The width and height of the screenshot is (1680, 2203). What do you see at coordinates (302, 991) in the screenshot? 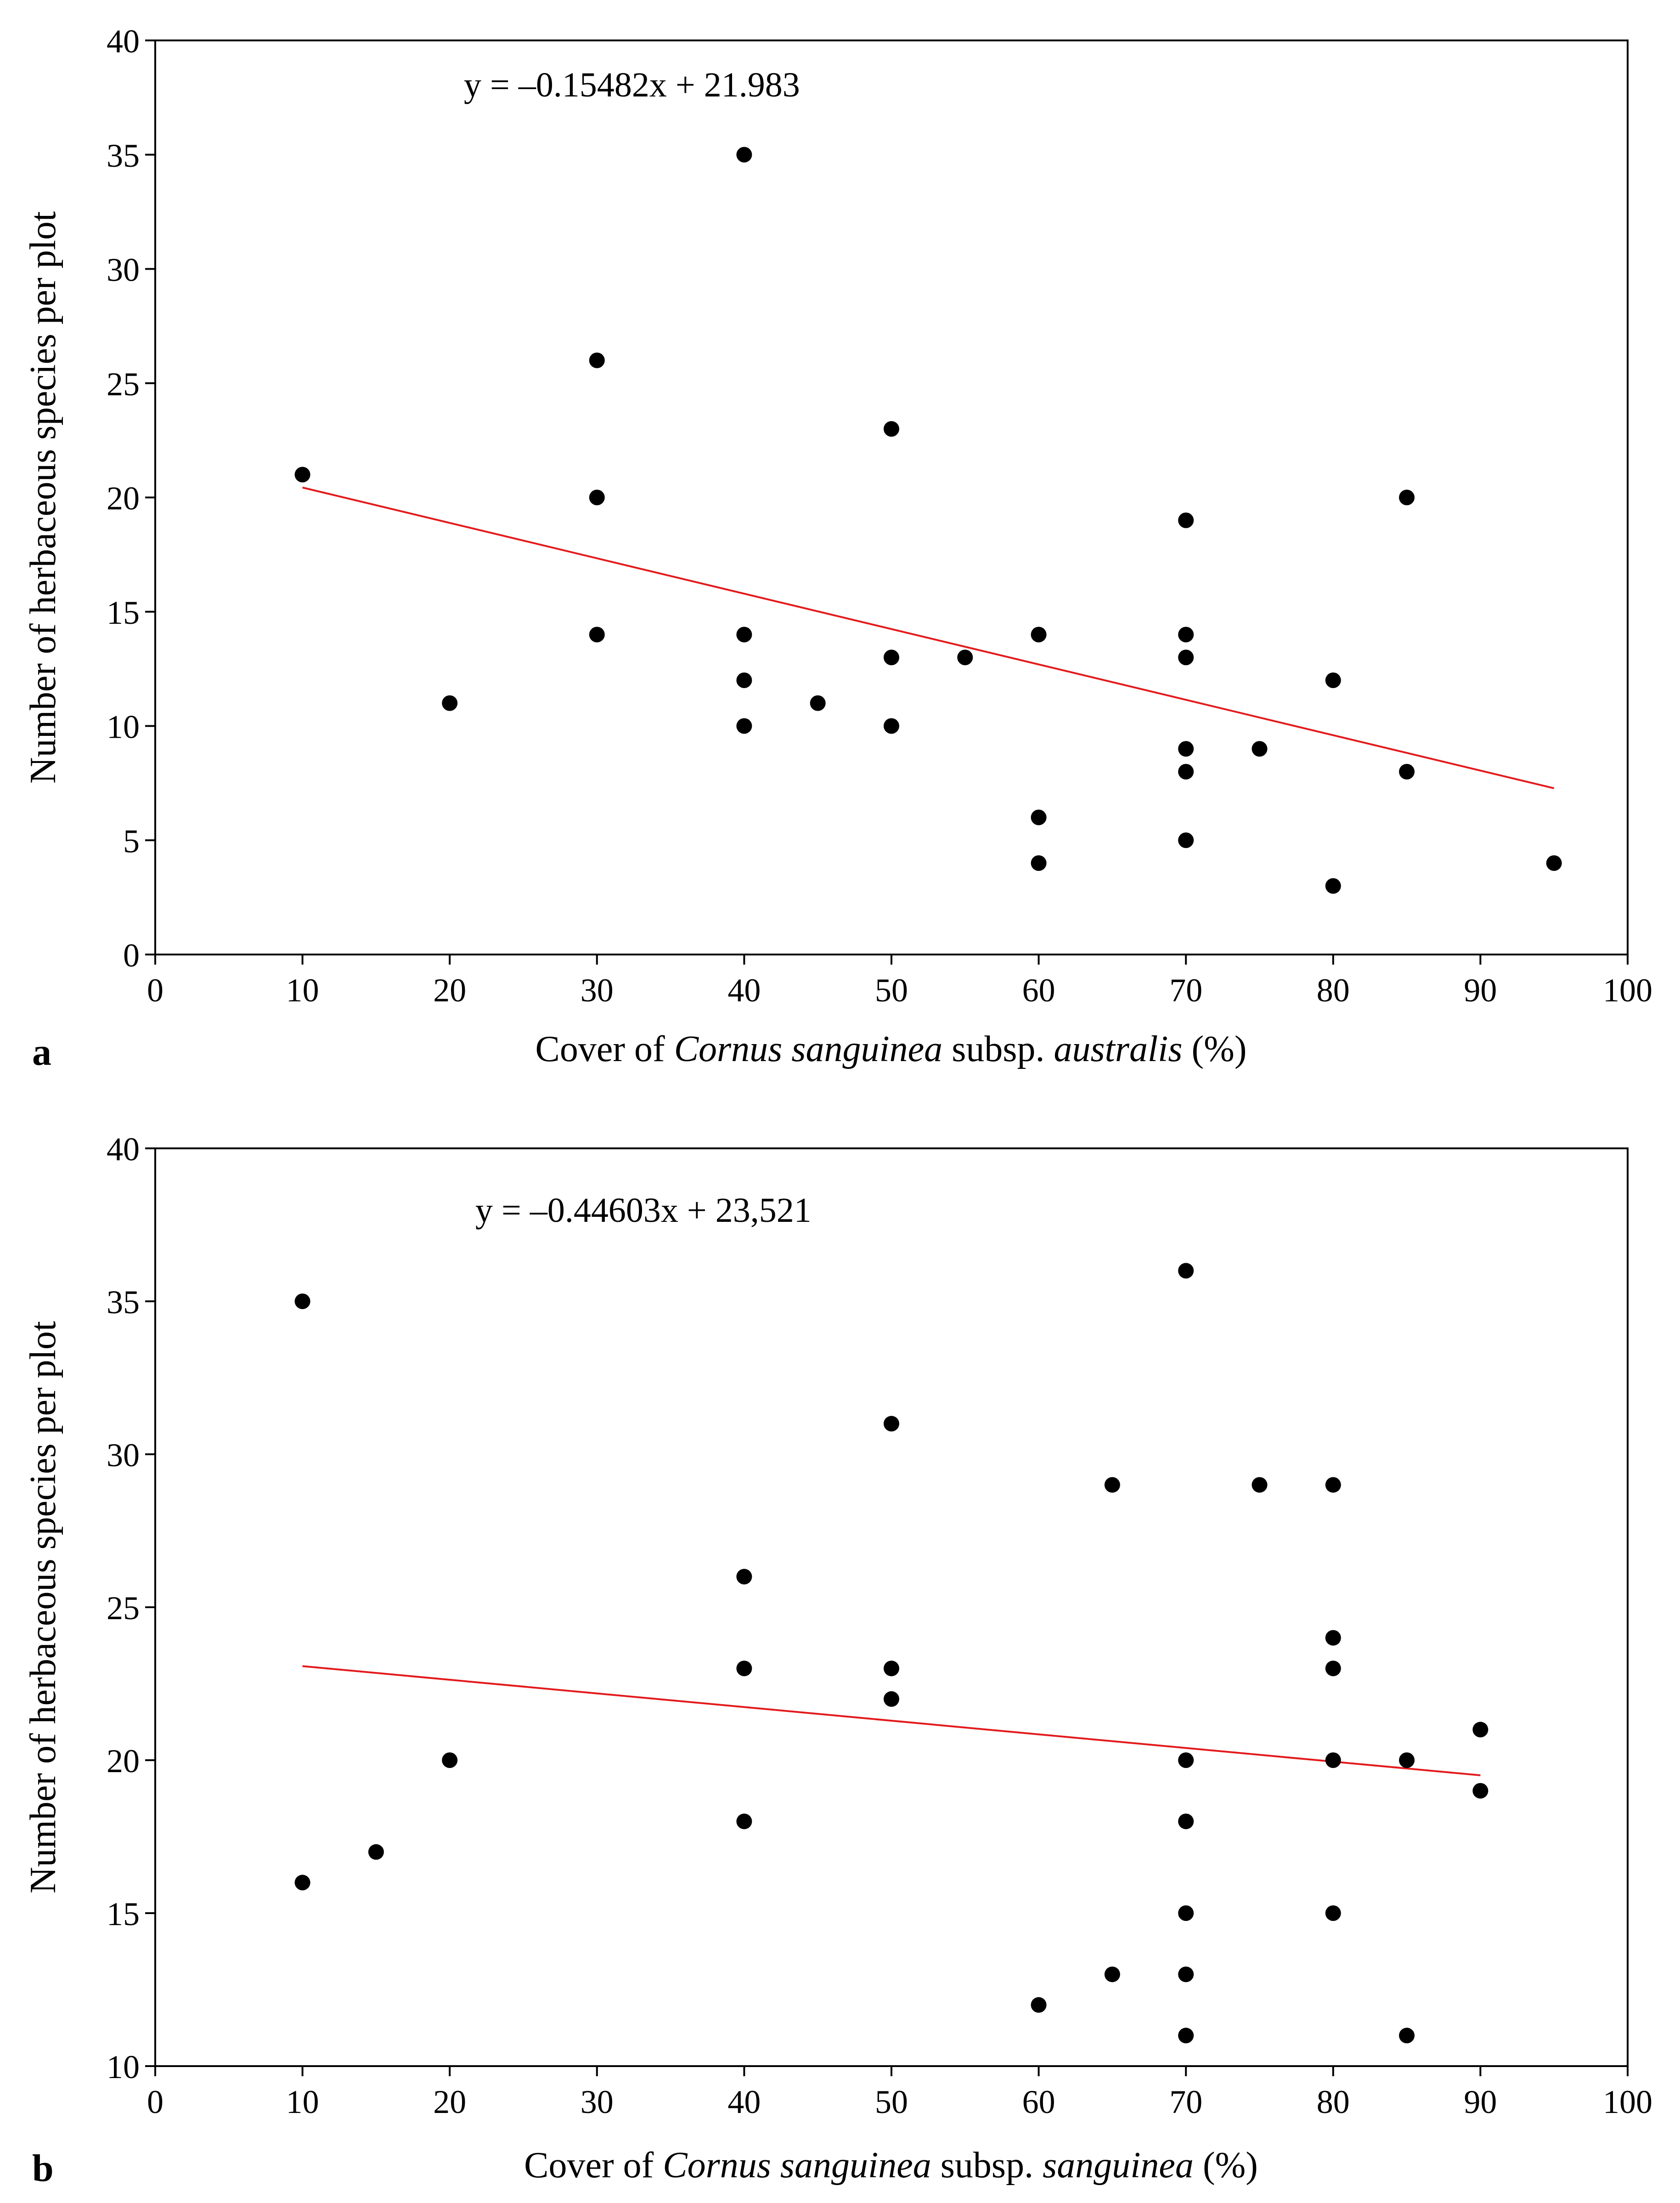
I see `a-x-tick-label: 10` at bounding box center [302, 991].